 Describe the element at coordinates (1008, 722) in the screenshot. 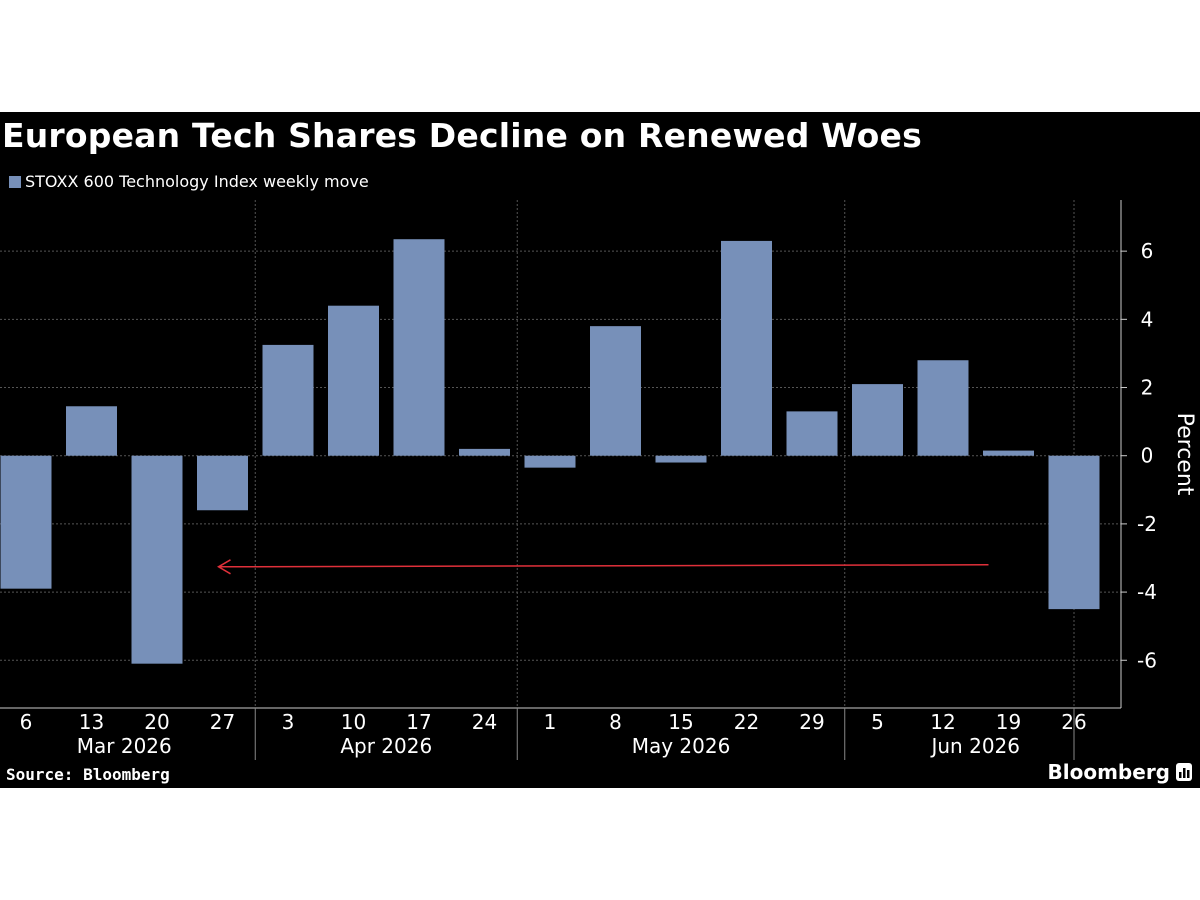

I see `x-tick-label: 19` at that location.